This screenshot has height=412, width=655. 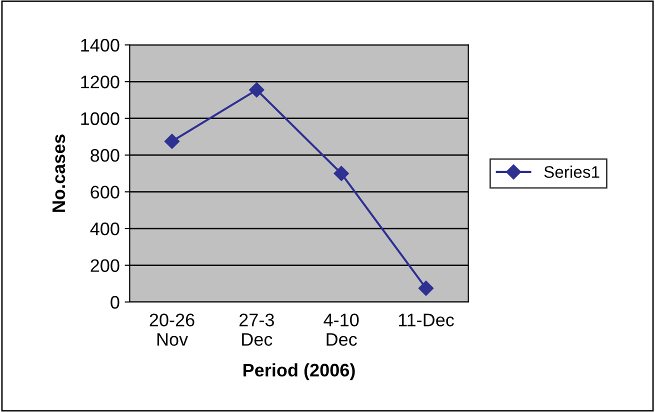 I want to click on y-tick-label: 1200, so click(x=100, y=82).